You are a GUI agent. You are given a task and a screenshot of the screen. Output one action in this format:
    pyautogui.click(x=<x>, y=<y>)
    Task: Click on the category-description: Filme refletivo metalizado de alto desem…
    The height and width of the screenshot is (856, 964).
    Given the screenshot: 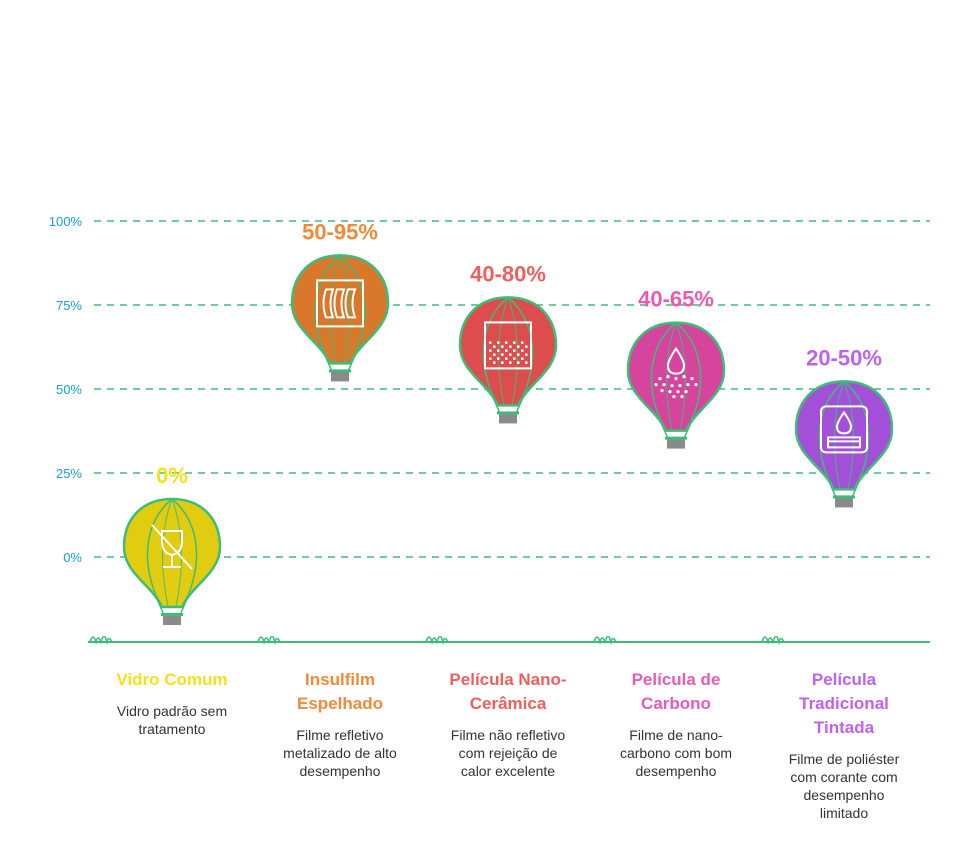 What is the action you would take?
    pyautogui.click(x=340, y=753)
    